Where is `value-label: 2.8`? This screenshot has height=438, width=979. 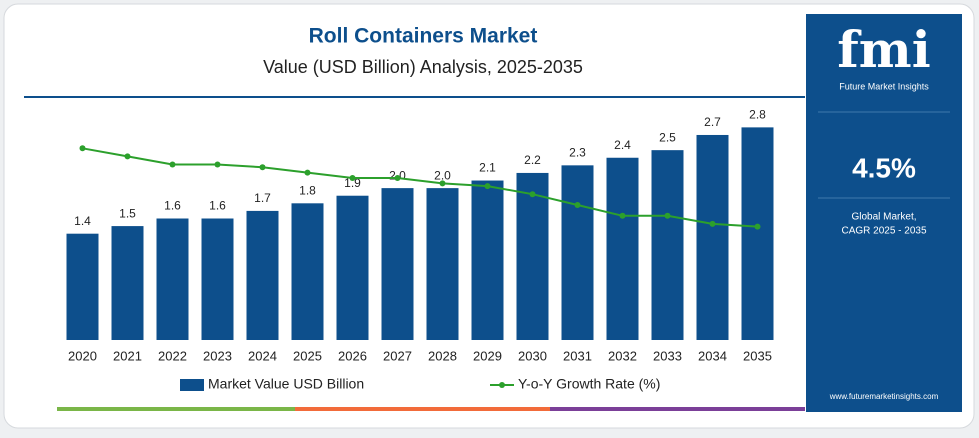 value-label: 2.8 is located at coordinates (757, 115).